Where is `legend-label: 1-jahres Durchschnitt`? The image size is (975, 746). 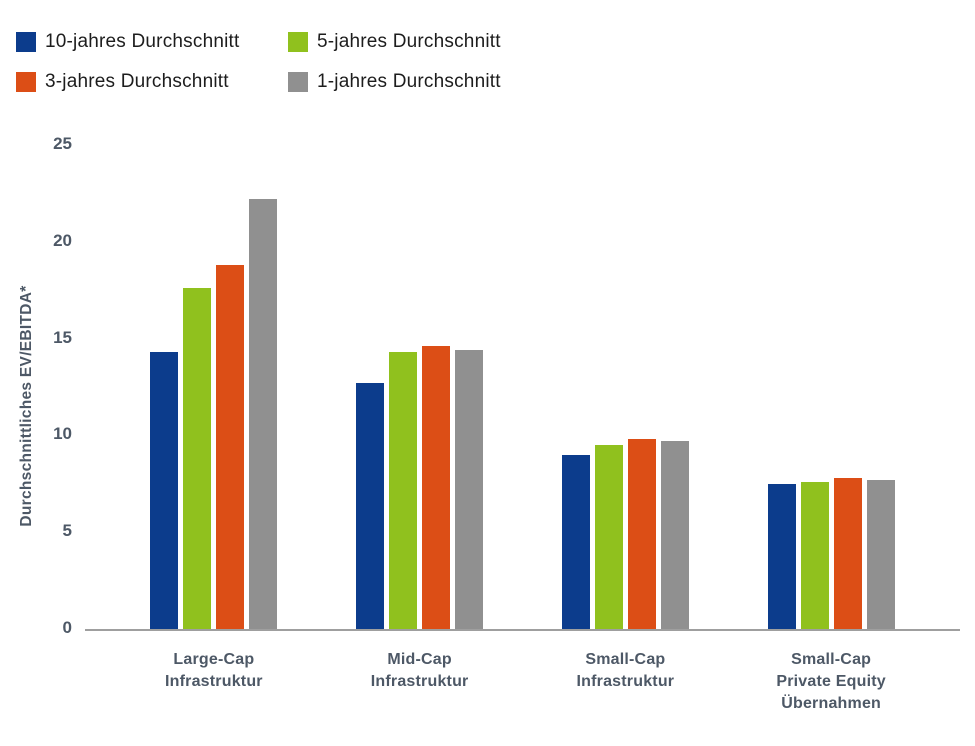 legend-label: 1-jahres Durchschnitt is located at coordinates (409, 81).